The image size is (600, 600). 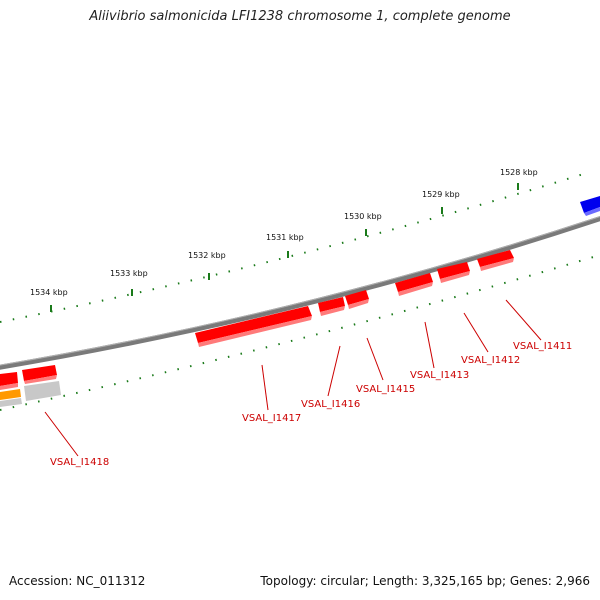 I want to click on gene-label: VSAL_I1413, so click(x=439, y=375).